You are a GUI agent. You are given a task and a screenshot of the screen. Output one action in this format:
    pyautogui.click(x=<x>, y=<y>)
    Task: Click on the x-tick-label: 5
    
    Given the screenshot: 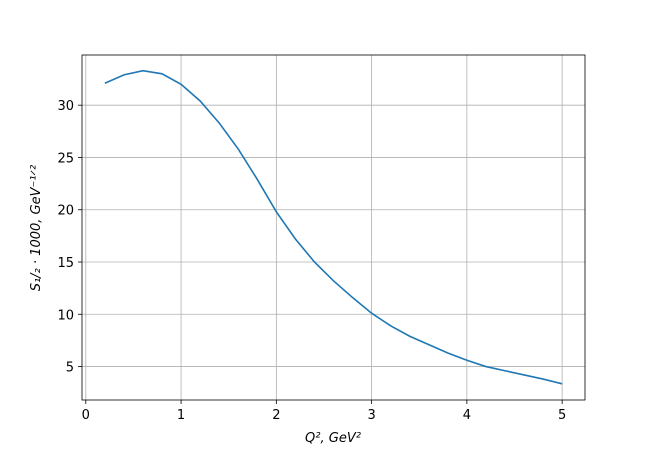 What is the action you would take?
    pyautogui.click(x=562, y=415)
    